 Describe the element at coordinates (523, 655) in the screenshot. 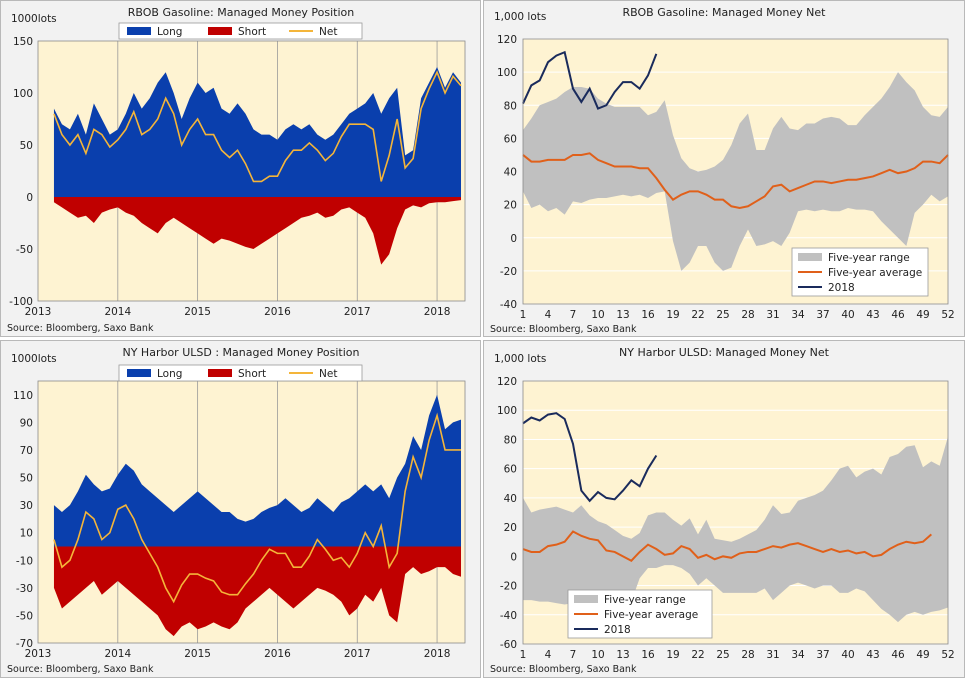

I see `x-tick-label: 1` at that location.